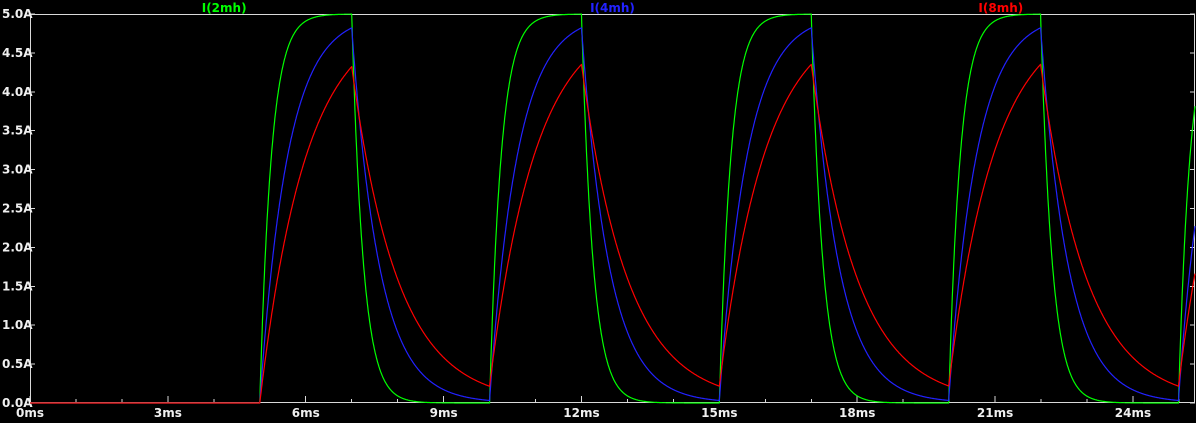 This screenshot has height=423, width=1196. I want to click on y-tick-label: 5.0A, so click(17, 14).